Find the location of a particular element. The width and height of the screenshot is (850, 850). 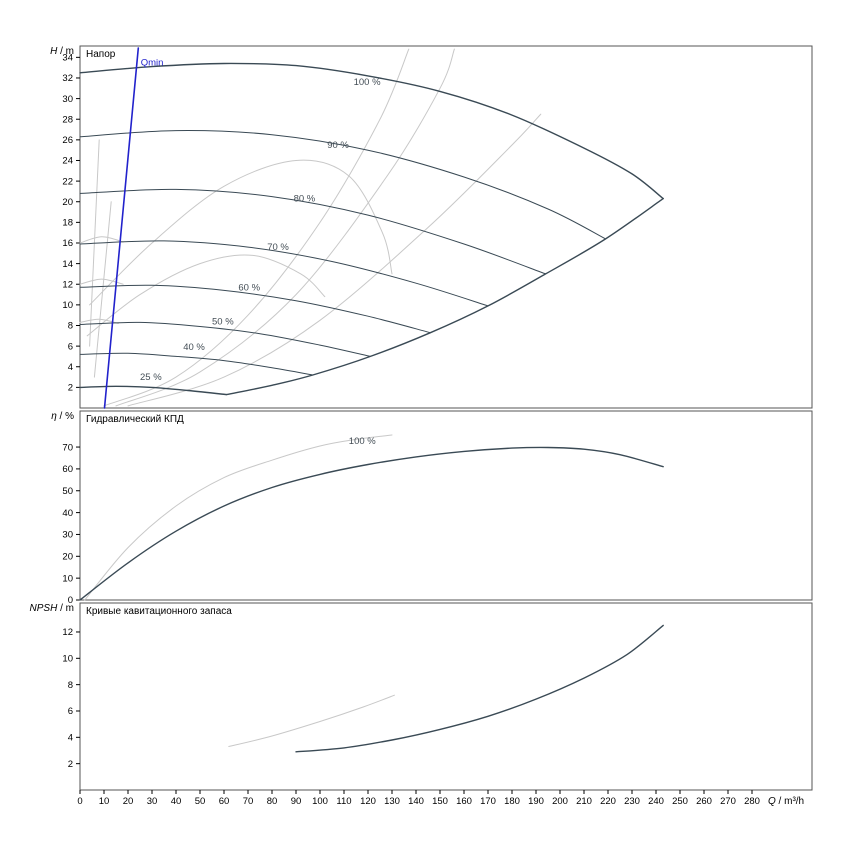

y-tick-label: 8 is located at coordinates (70, 326).